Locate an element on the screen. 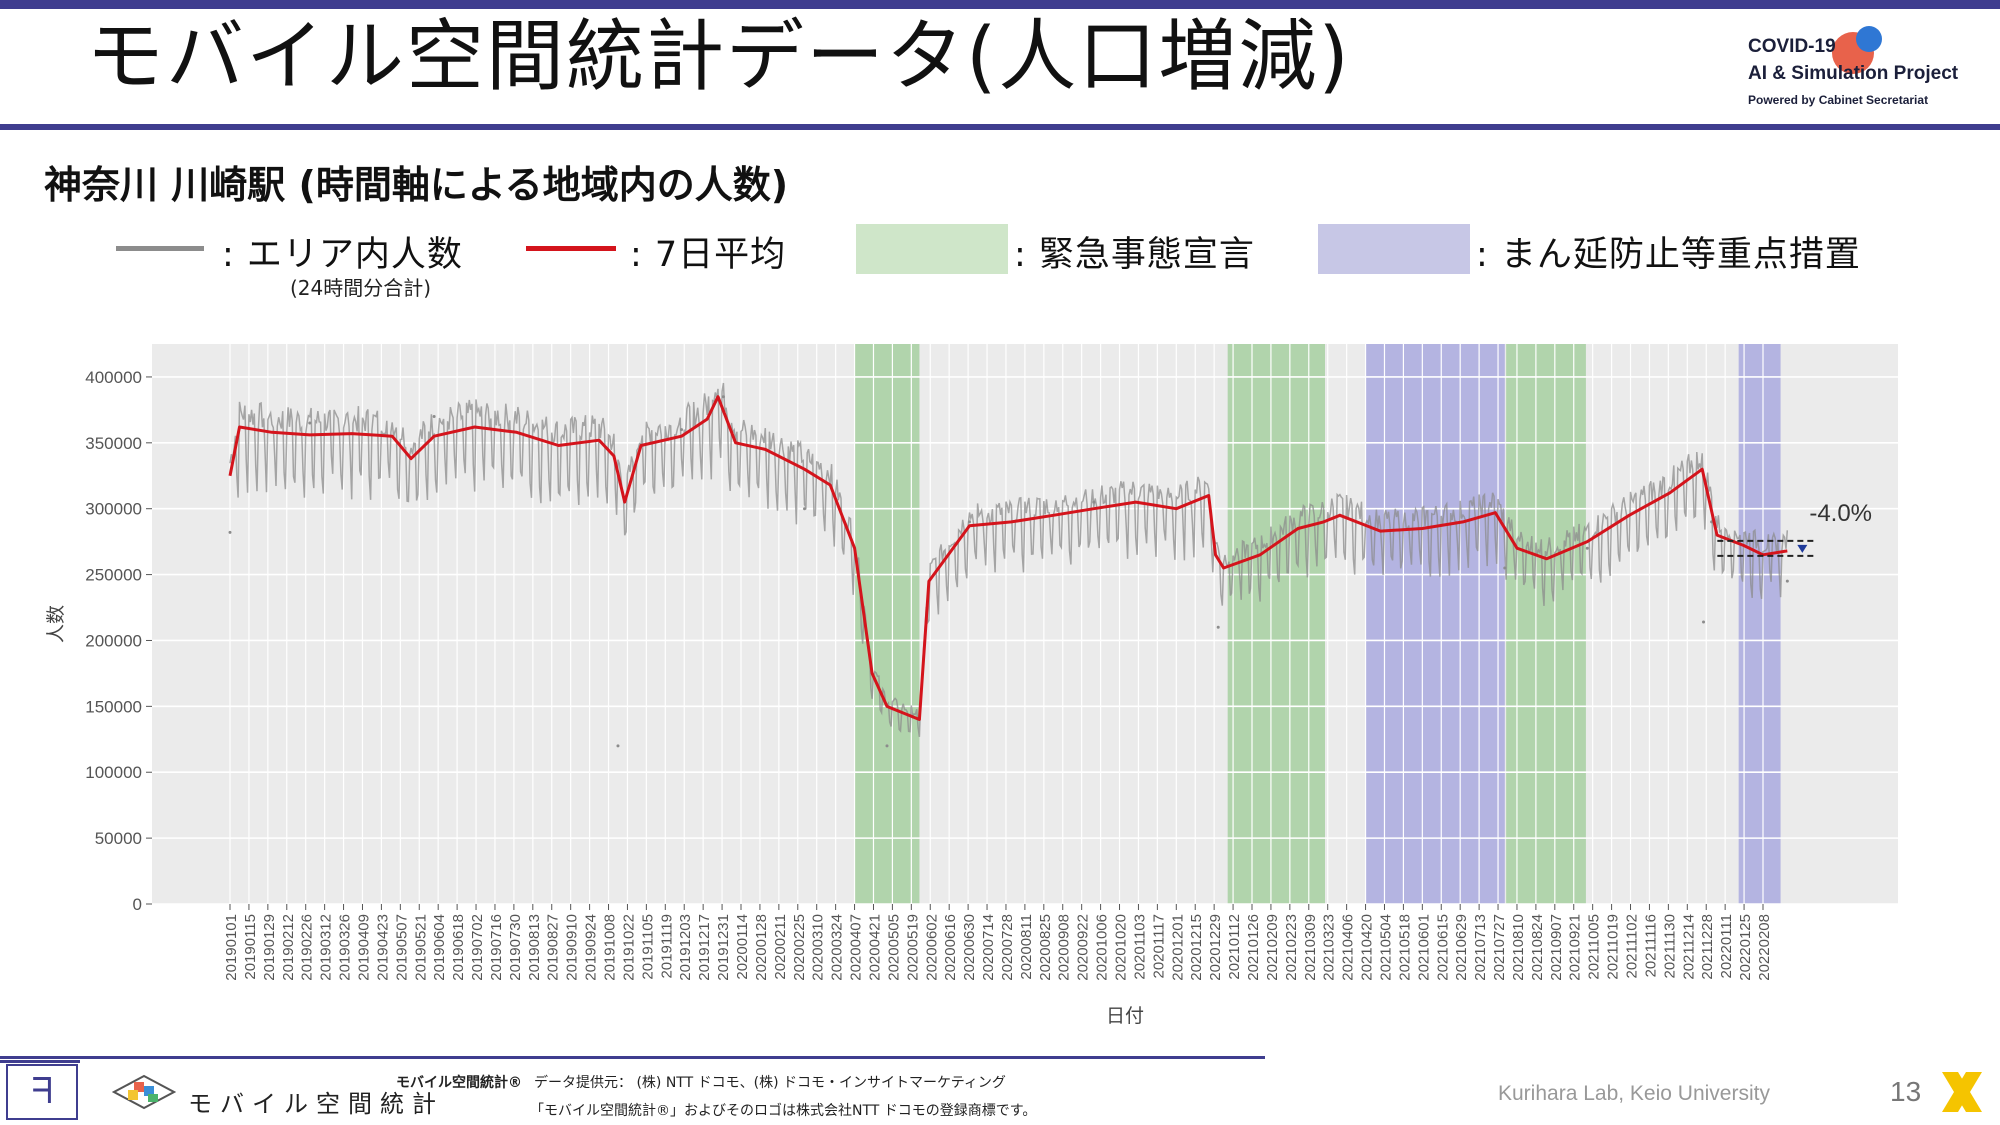  y-tick-label: 150000 is located at coordinates (113, 706).